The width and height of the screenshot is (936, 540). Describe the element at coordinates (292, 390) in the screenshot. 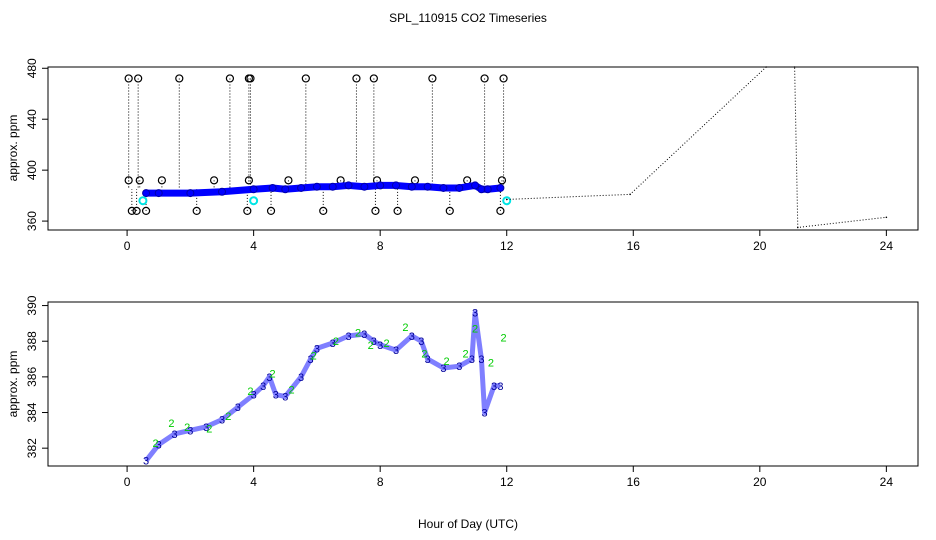

I see `bottom-co2_ch2-marker-7: 2` at that location.